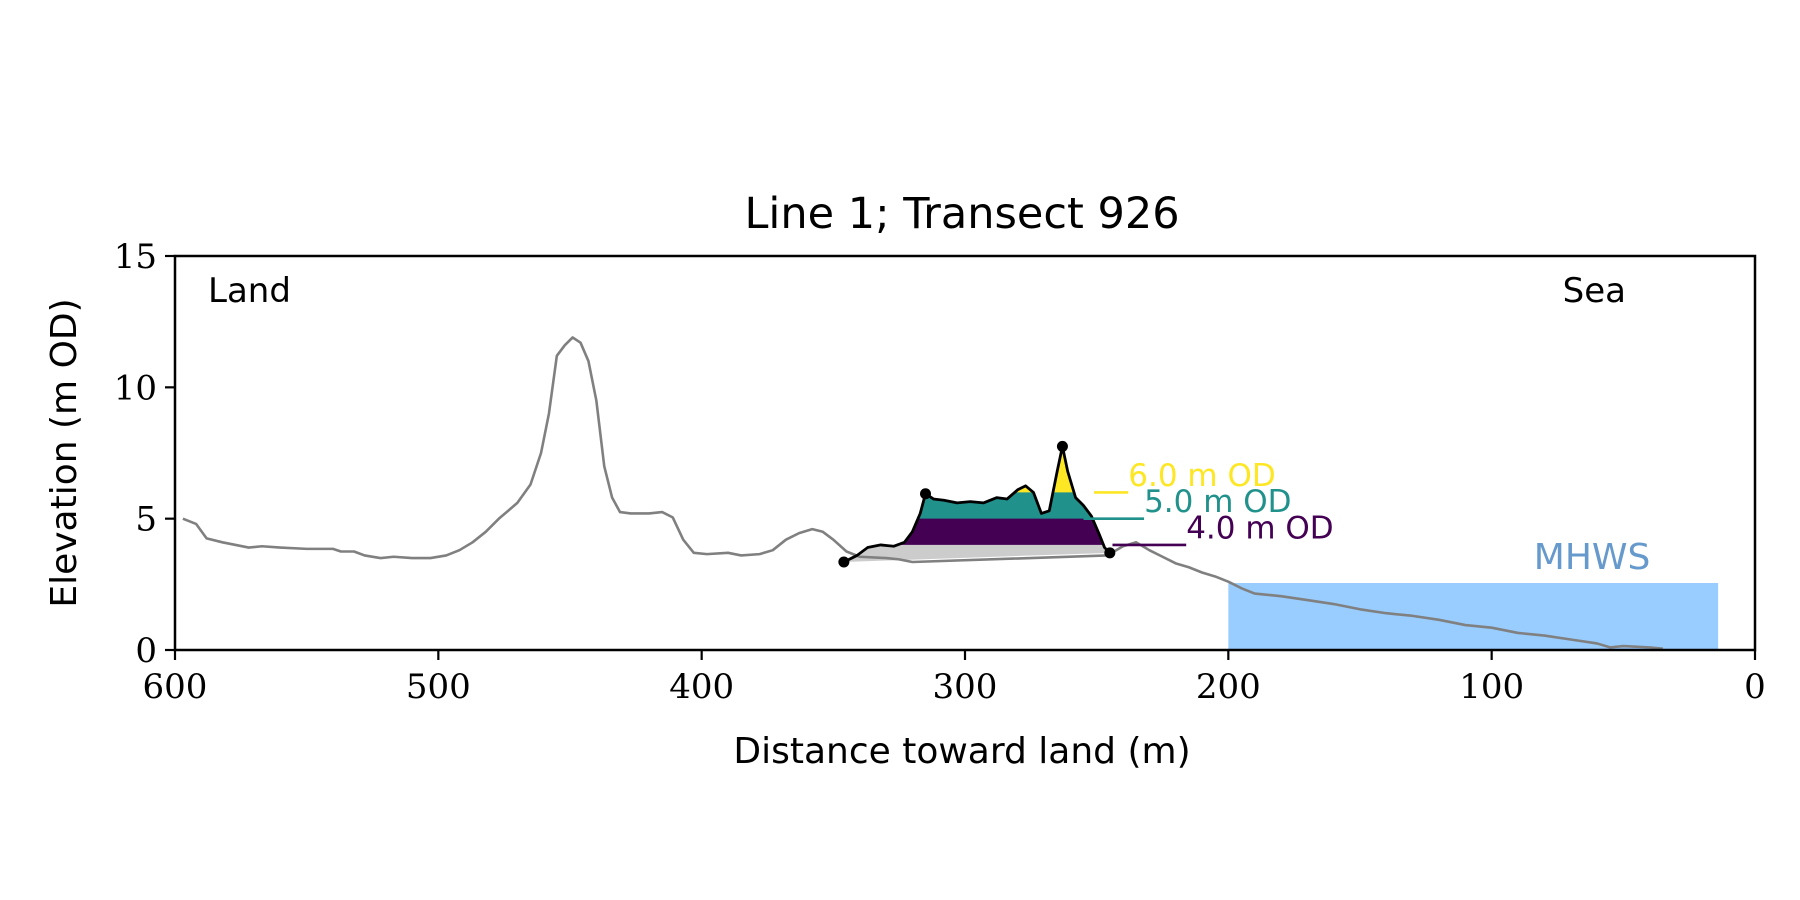 This screenshot has width=1800, height=900. Describe the element at coordinates (1473, 616) in the screenshot. I see `mhws-band` at that location.